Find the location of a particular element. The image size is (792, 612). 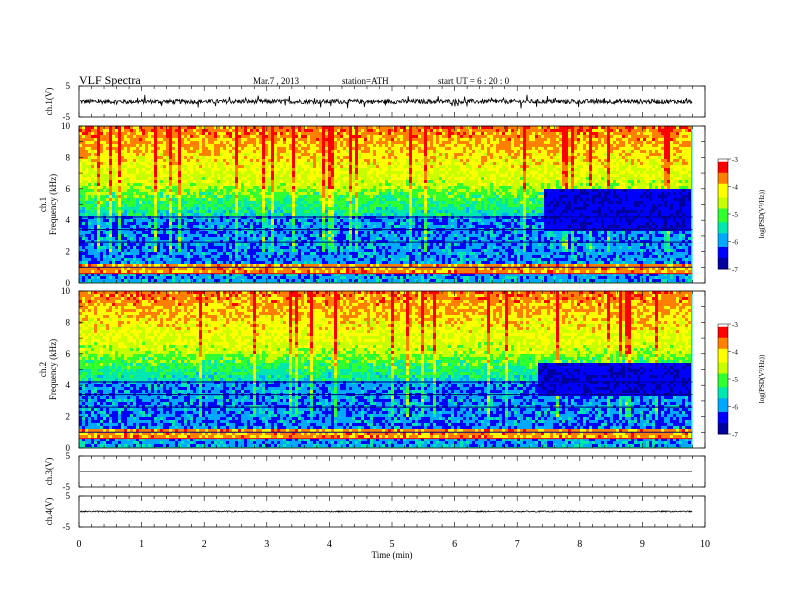

waveform-panel-1: 5 -5 ch.1(V) is located at coordinates (375, 101).